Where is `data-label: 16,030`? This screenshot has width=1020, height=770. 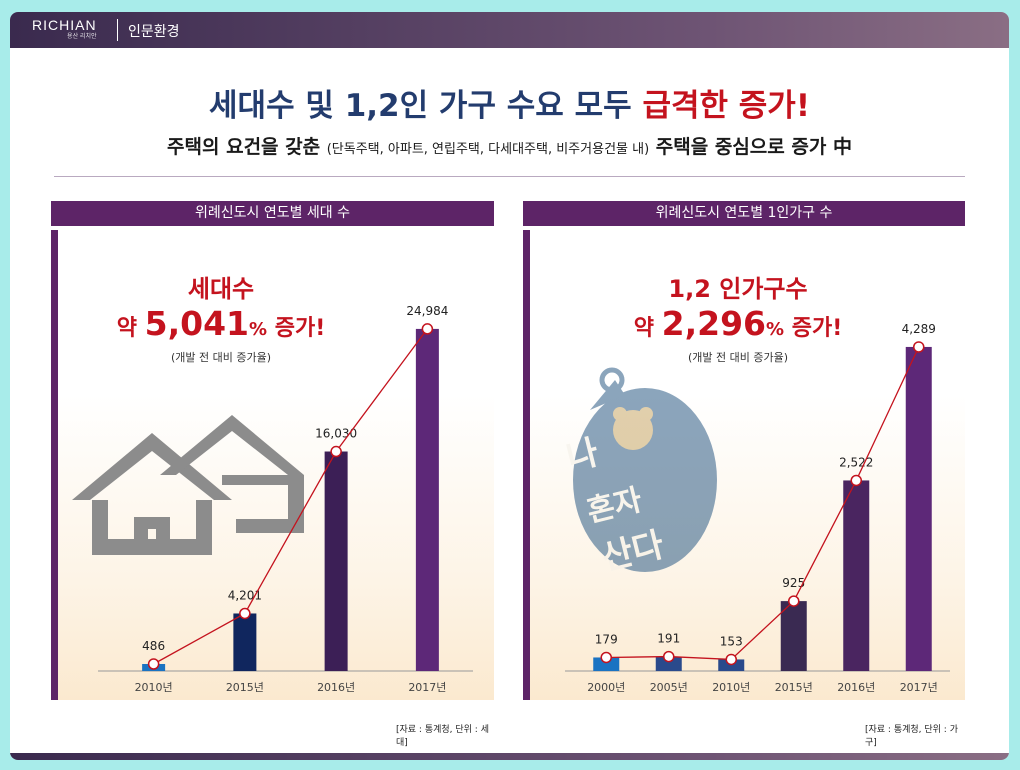
data-label: 16,030 is located at coordinates (336, 434).